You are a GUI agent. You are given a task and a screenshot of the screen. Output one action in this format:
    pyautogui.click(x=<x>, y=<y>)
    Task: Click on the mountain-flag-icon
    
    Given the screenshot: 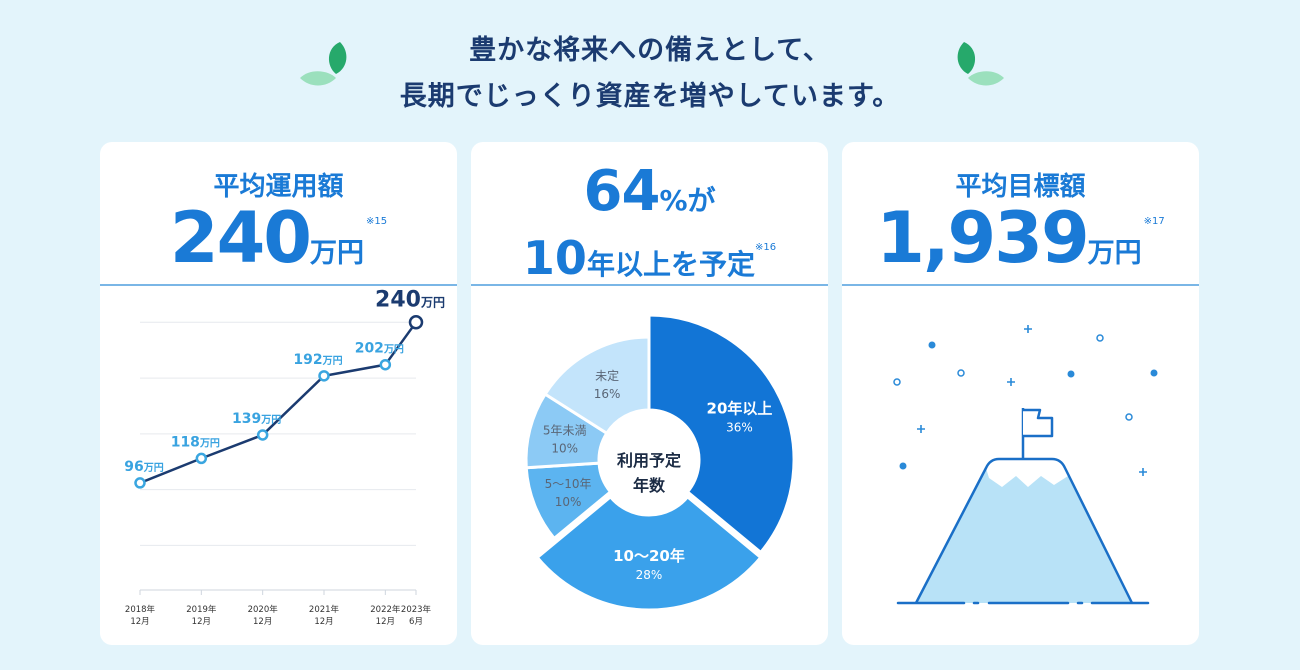 What is the action you would take?
    pyautogui.click(x=1025, y=465)
    